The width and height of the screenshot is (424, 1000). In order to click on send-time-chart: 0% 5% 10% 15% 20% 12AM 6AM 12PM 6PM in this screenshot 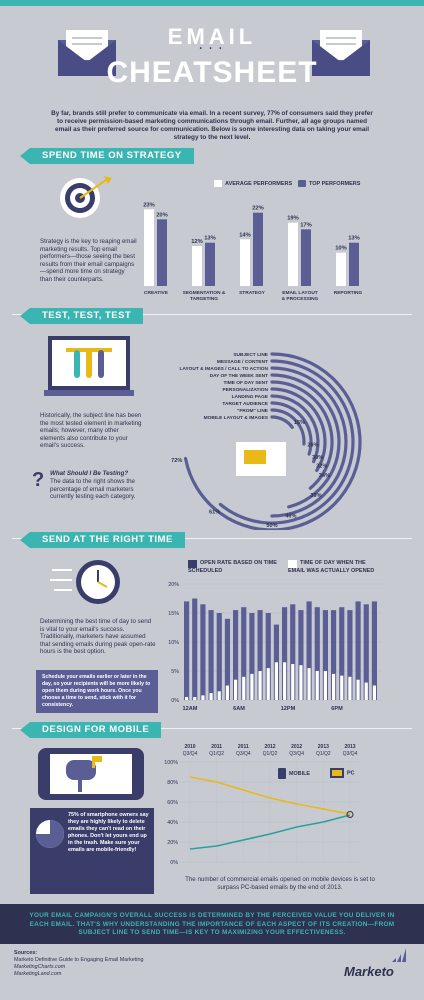, I will do `click(275, 647)`.